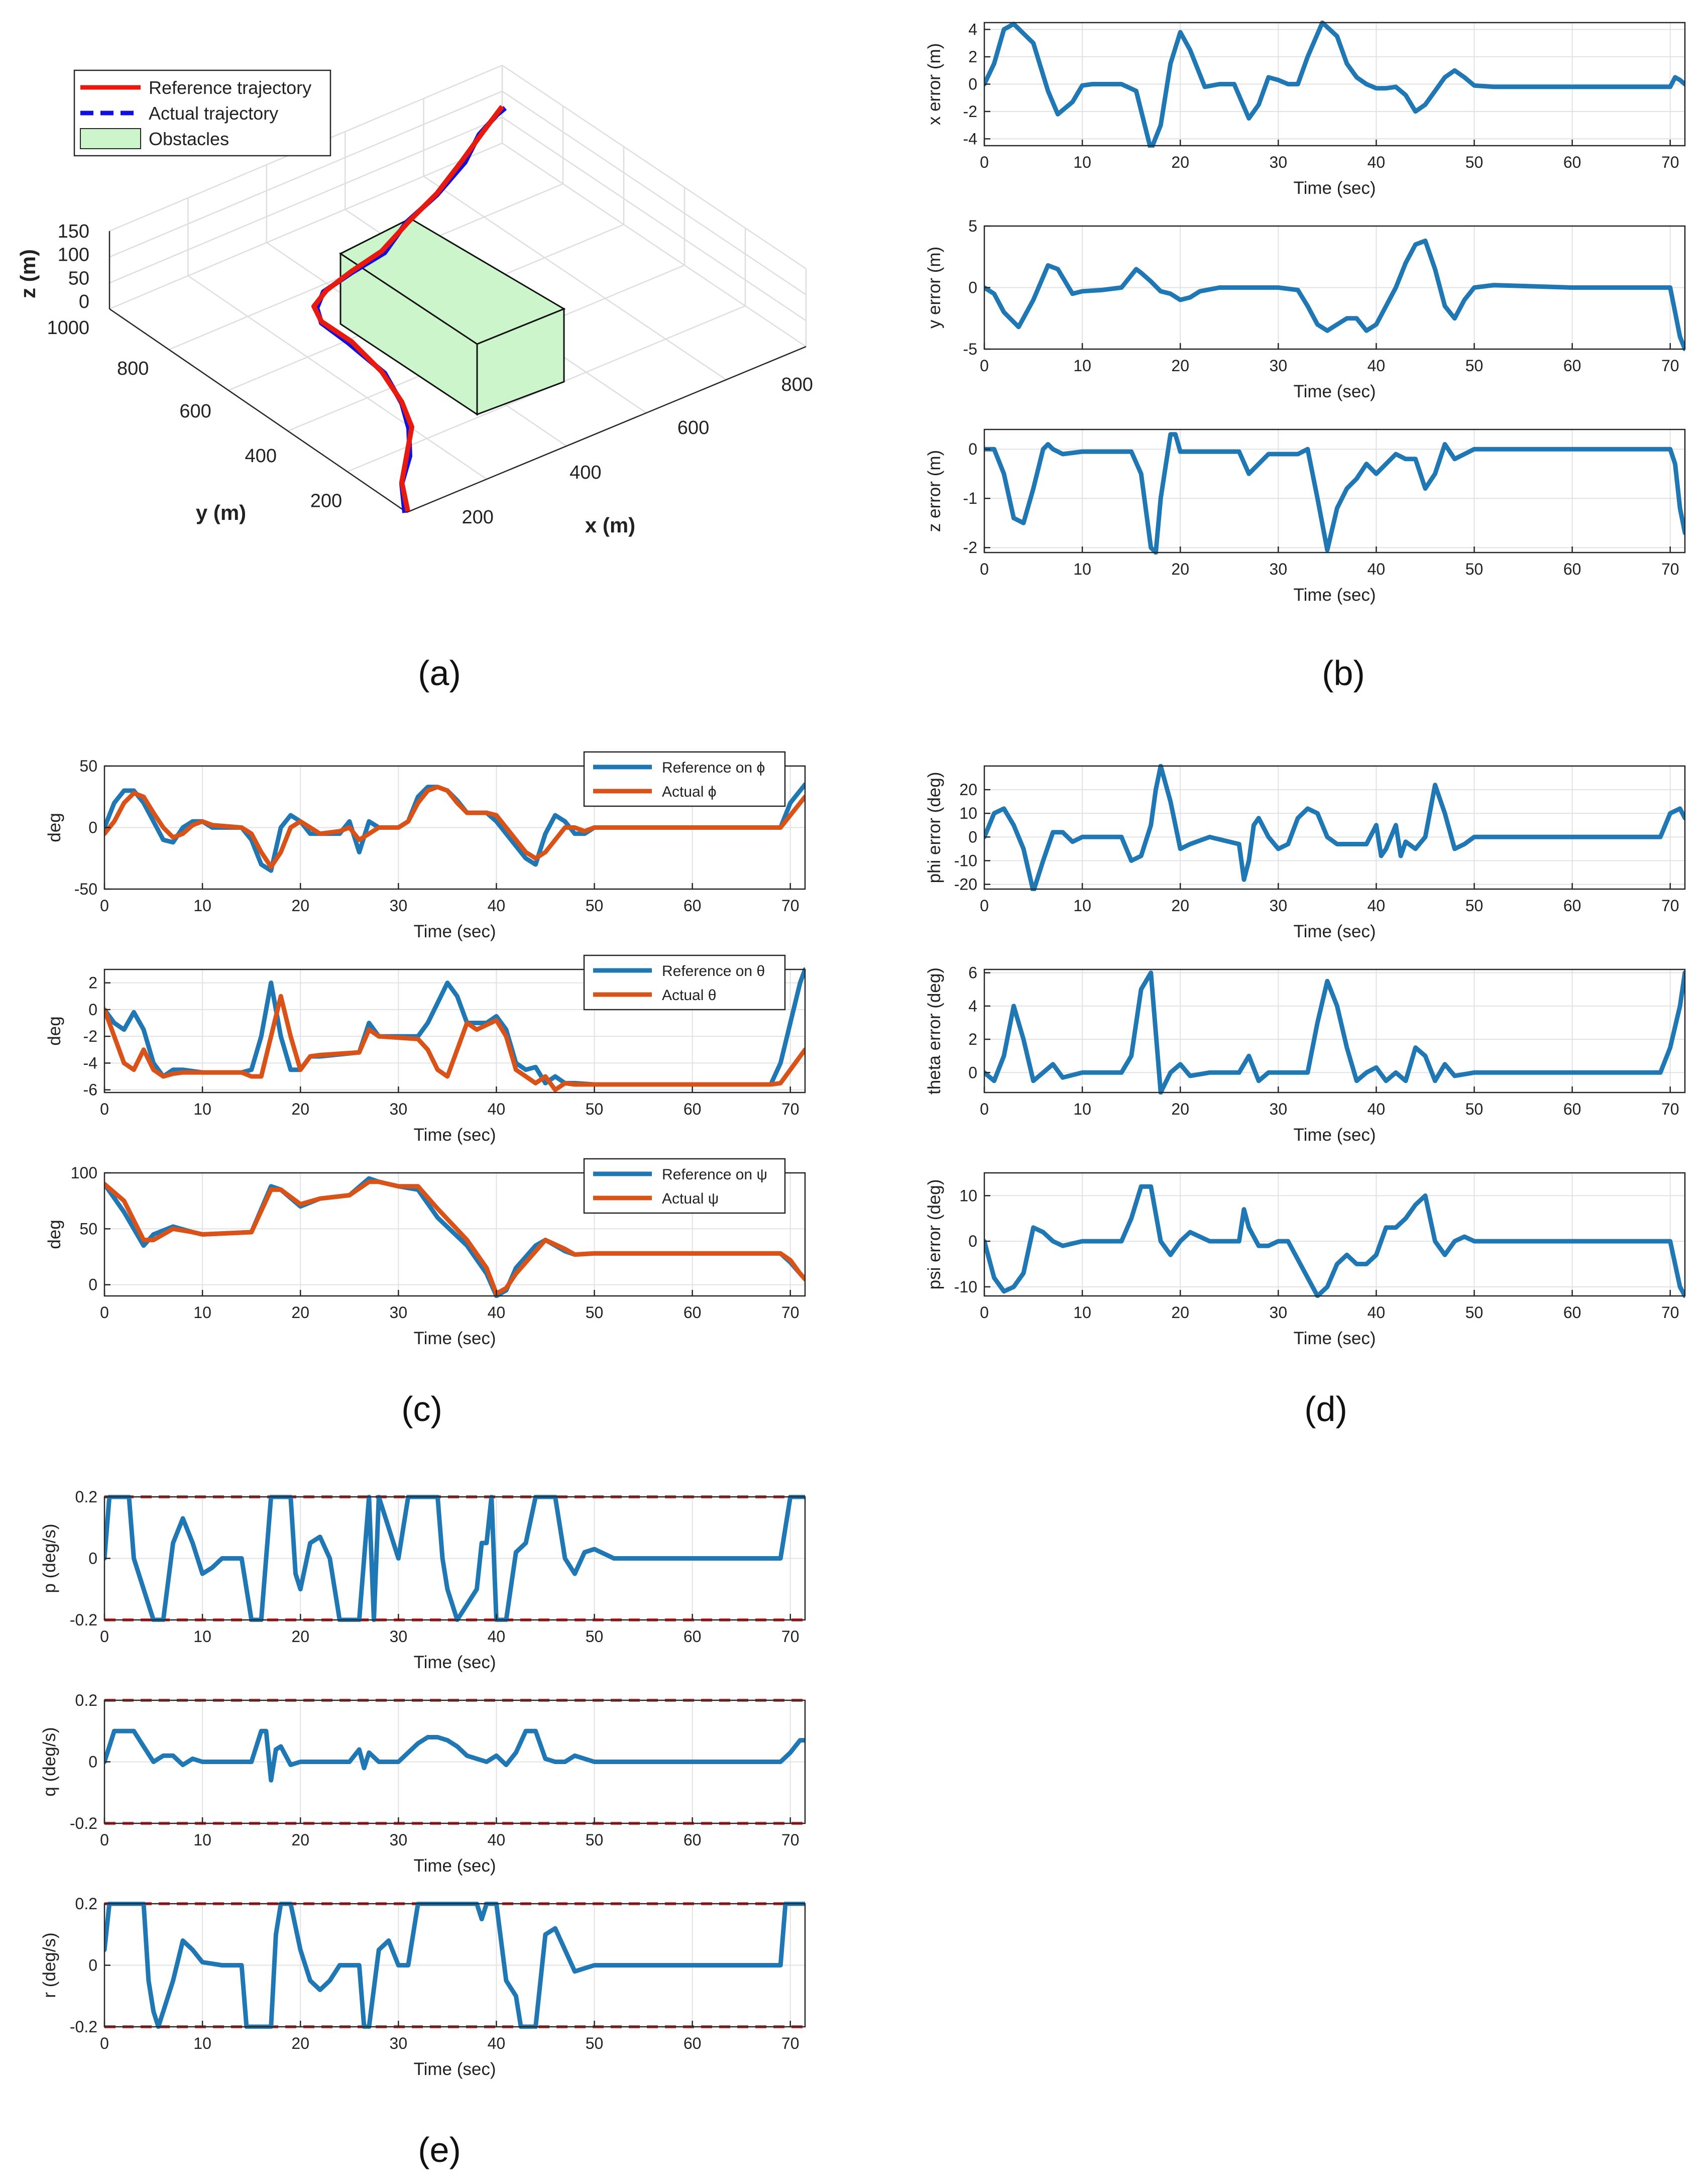 The height and width of the screenshot is (2184, 1707). What do you see at coordinates (684, 1186) in the screenshot?
I see `legend: Reference on ψ Actual ψ` at bounding box center [684, 1186].